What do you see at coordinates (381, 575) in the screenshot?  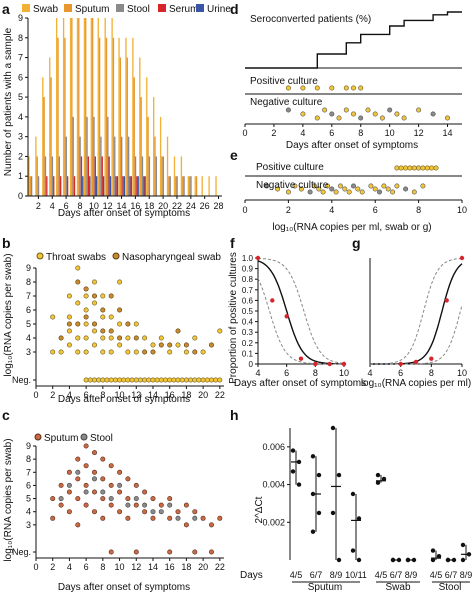 I see `panel-h-days-tick: 4/5` at bounding box center [381, 575].